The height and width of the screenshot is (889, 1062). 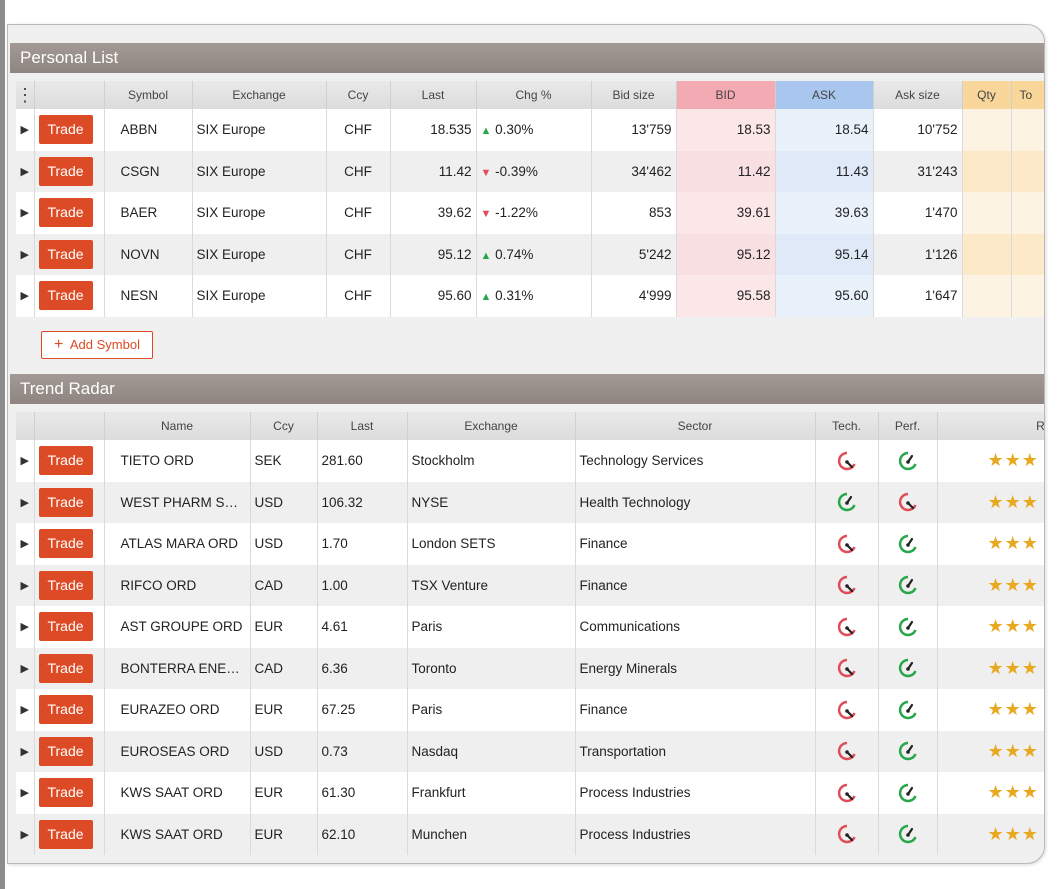 What do you see at coordinates (824, 296) in the screenshot?
I see `ask-cell: 95.60` at bounding box center [824, 296].